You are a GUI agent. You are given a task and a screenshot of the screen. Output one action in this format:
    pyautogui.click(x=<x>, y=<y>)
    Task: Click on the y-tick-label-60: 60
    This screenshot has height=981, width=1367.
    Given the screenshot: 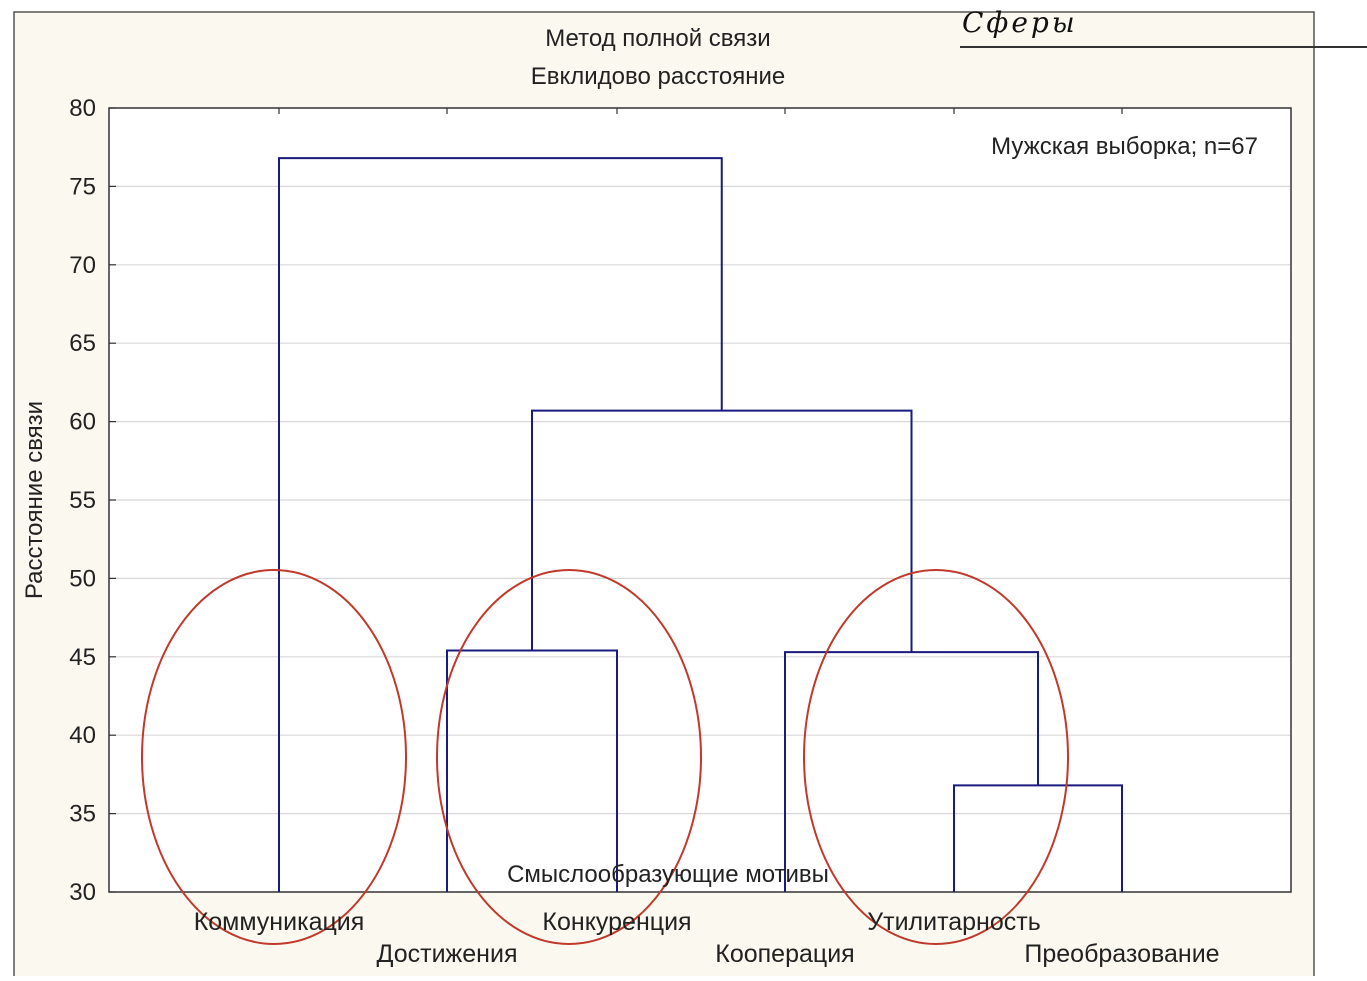 What is the action you would take?
    pyautogui.click(x=82, y=422)
    